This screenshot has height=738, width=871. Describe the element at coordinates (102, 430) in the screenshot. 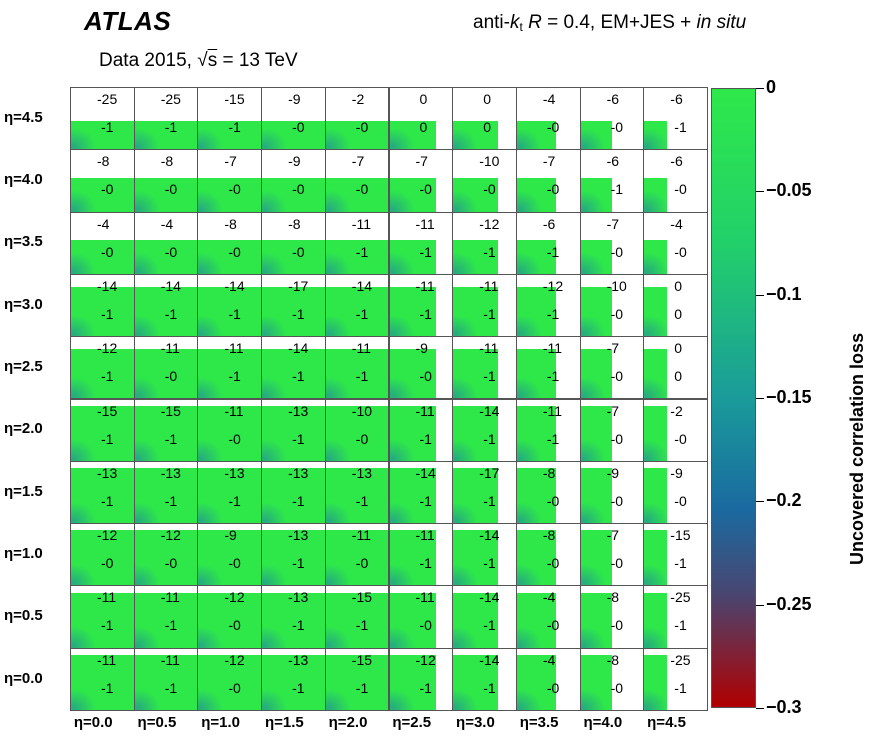

I see `heatmap-cell: -15 -1` at that location.